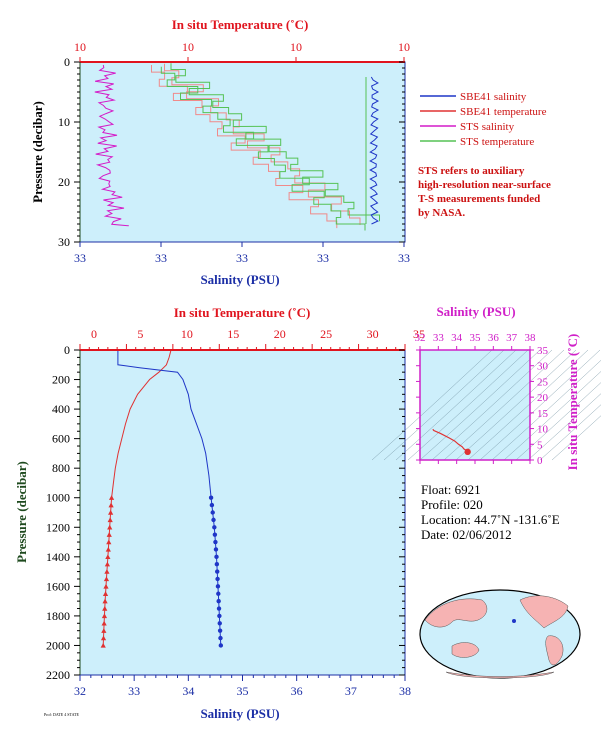  Describe the element at coordinates (58, 557) in the screenshot. I see `bottom-pressure-tick-label: 1400` at that location.